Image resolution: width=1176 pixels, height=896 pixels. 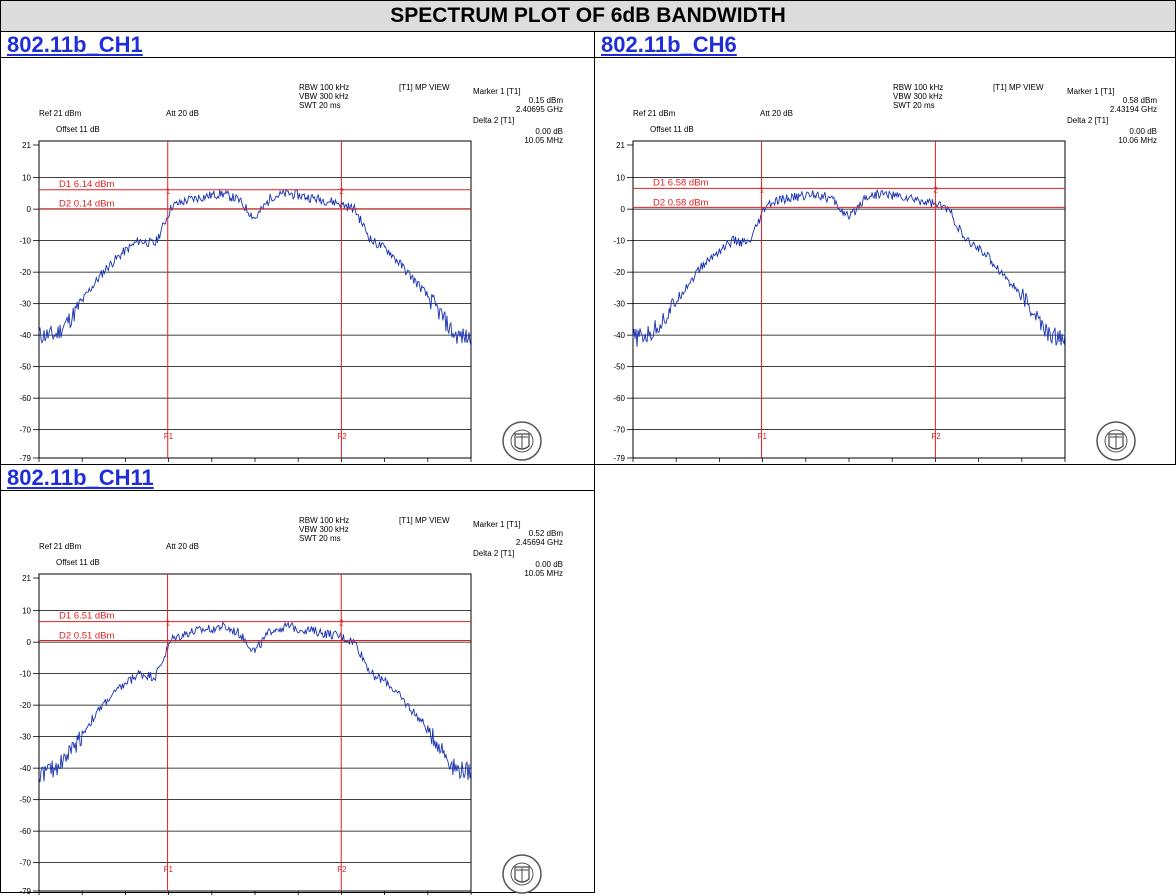 What do you see at coordinates (669, 44) in the screenshot?
I see `channel-label: 802.11b_CH6` at bounding box center [669, 44].